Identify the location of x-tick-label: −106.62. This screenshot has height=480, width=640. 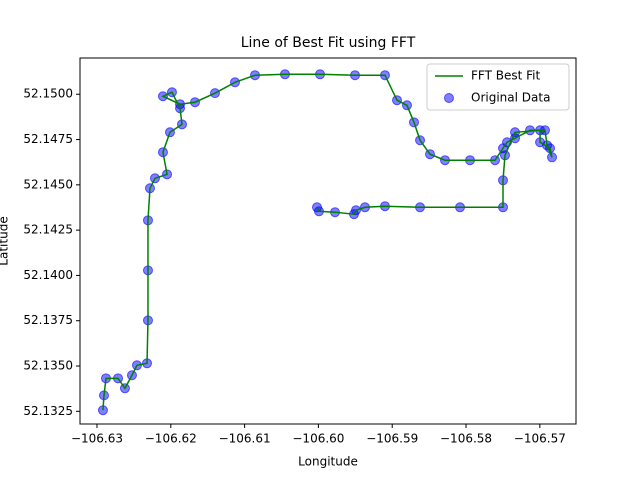
(171, 439).